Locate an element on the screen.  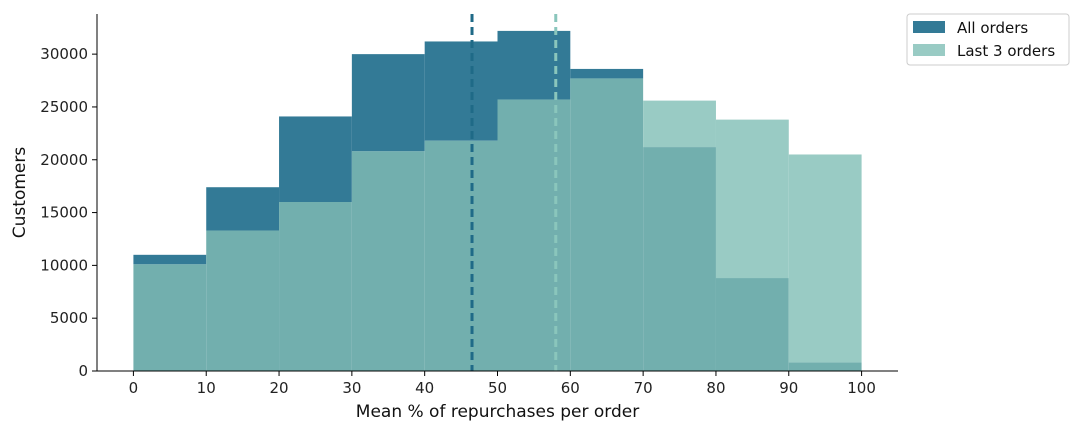
y-tick-label: 0 is located at coordinates (83, 371).